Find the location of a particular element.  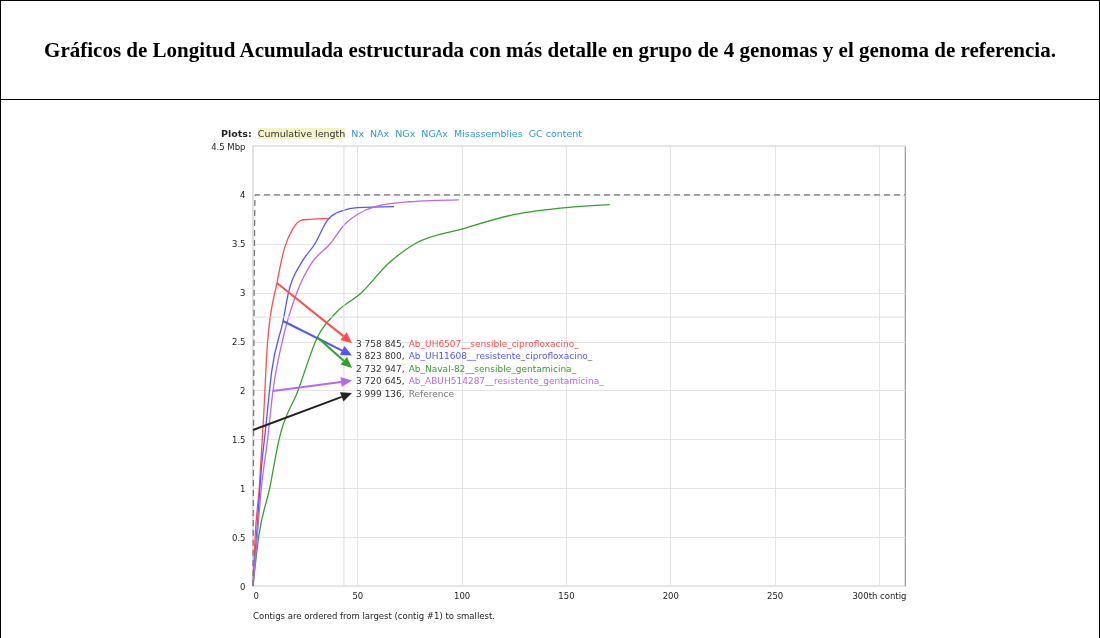

text: NGAx is located at coordinates (434, 133).